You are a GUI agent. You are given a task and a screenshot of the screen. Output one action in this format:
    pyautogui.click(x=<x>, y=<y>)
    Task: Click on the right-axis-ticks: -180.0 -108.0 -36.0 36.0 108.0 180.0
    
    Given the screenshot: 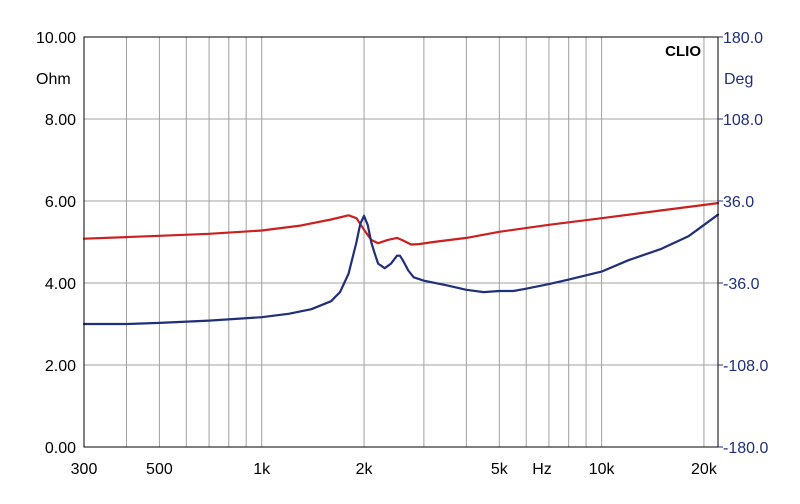 What is the action you would take?
    pyautogui.click(x=743, y=243)
    